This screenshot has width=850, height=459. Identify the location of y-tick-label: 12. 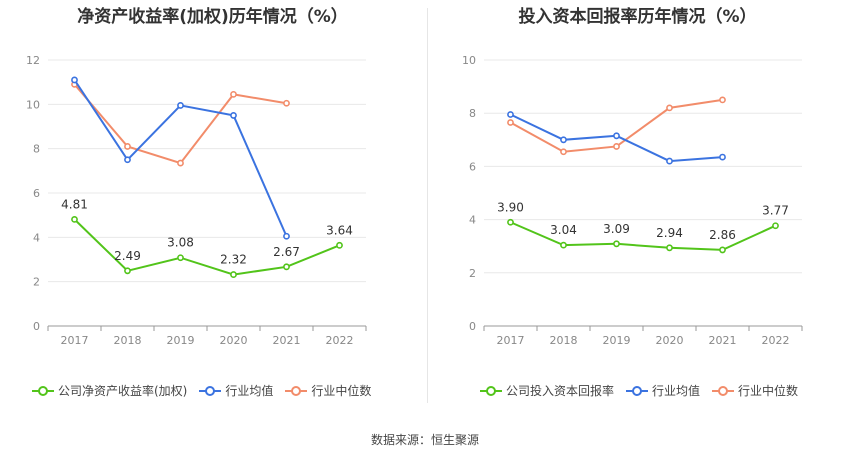
(33, 60).